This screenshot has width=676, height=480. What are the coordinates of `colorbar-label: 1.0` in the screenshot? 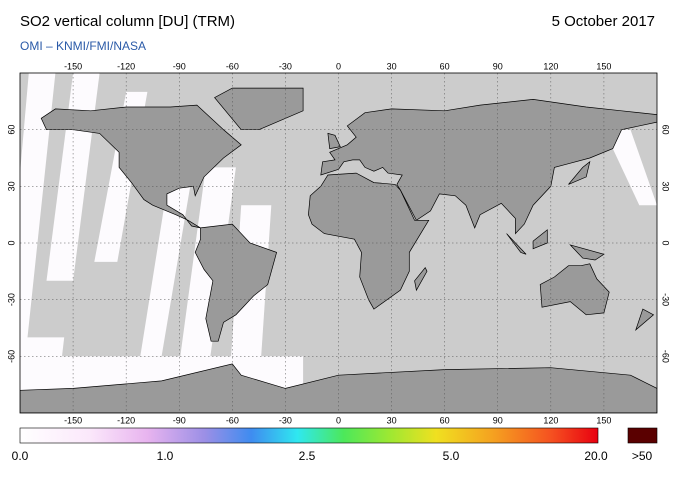 It's located at (165, 456).